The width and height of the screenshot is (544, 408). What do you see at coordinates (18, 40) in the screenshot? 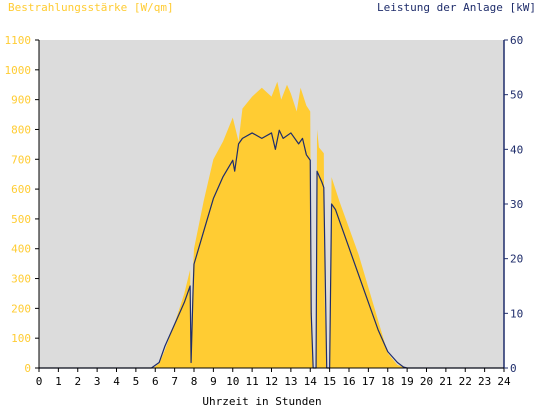
I see `y-left-tick-label: 1100` at bounding box center [18, 40].